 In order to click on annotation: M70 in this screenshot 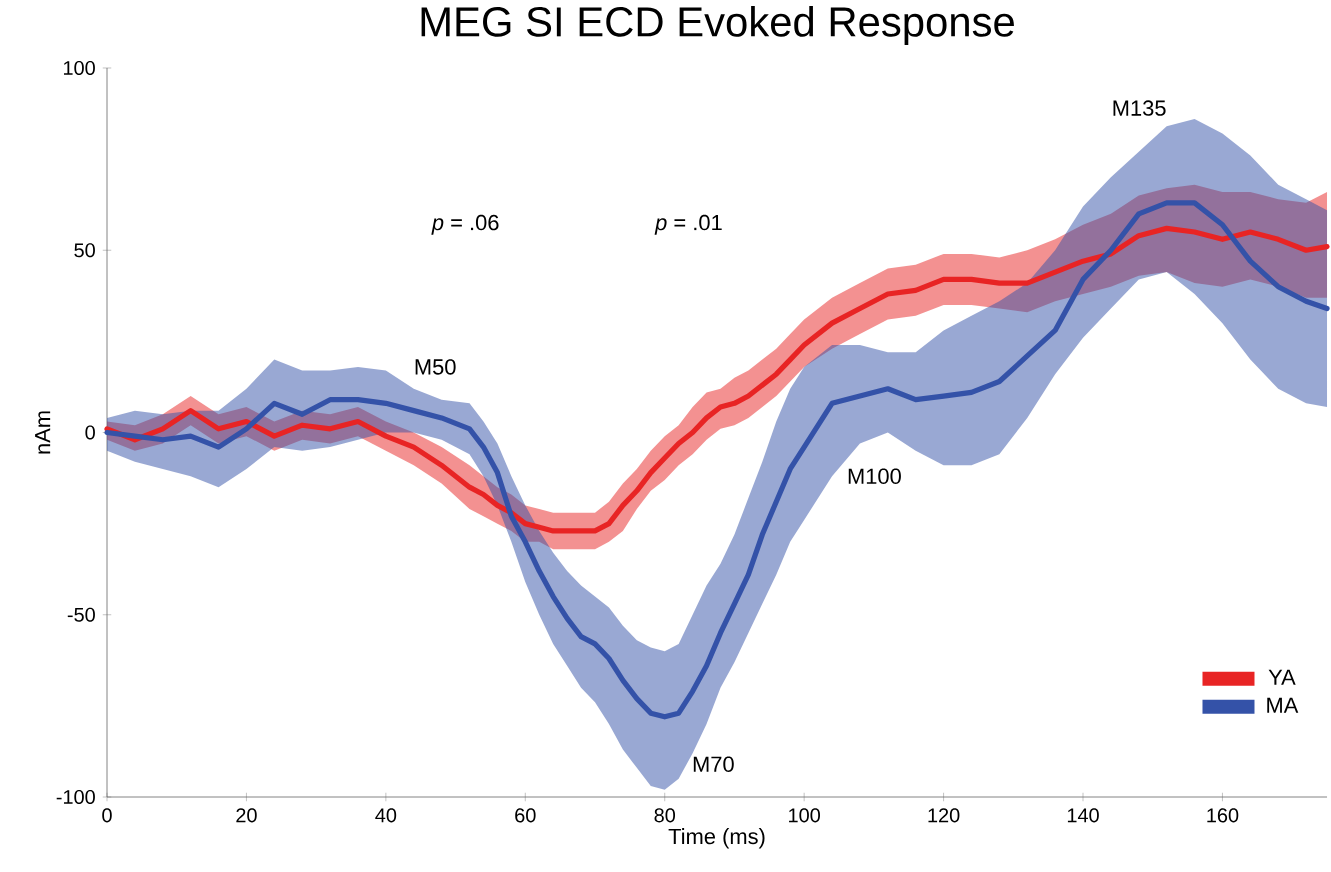, I will do `click(713, 764)`.